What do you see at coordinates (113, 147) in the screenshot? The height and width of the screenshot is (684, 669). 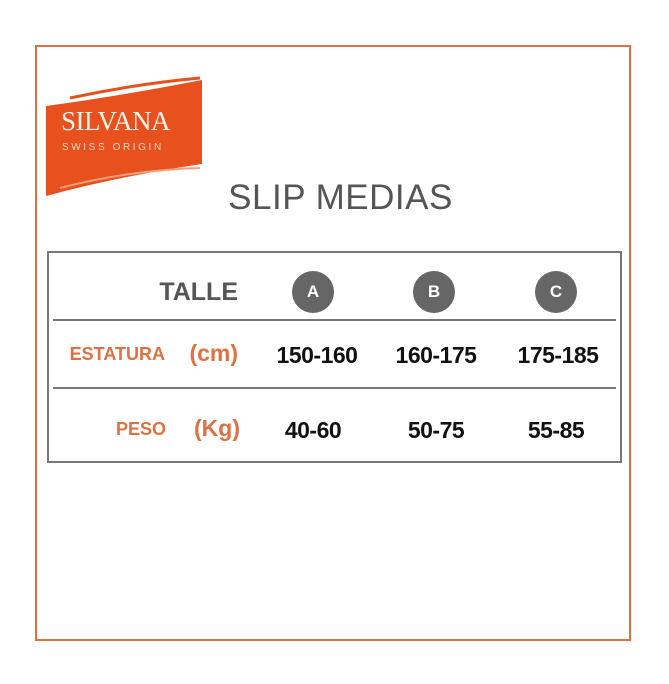 I see `logo-tagline: SWISS ORIGIN` at bounding box center [113, 147].